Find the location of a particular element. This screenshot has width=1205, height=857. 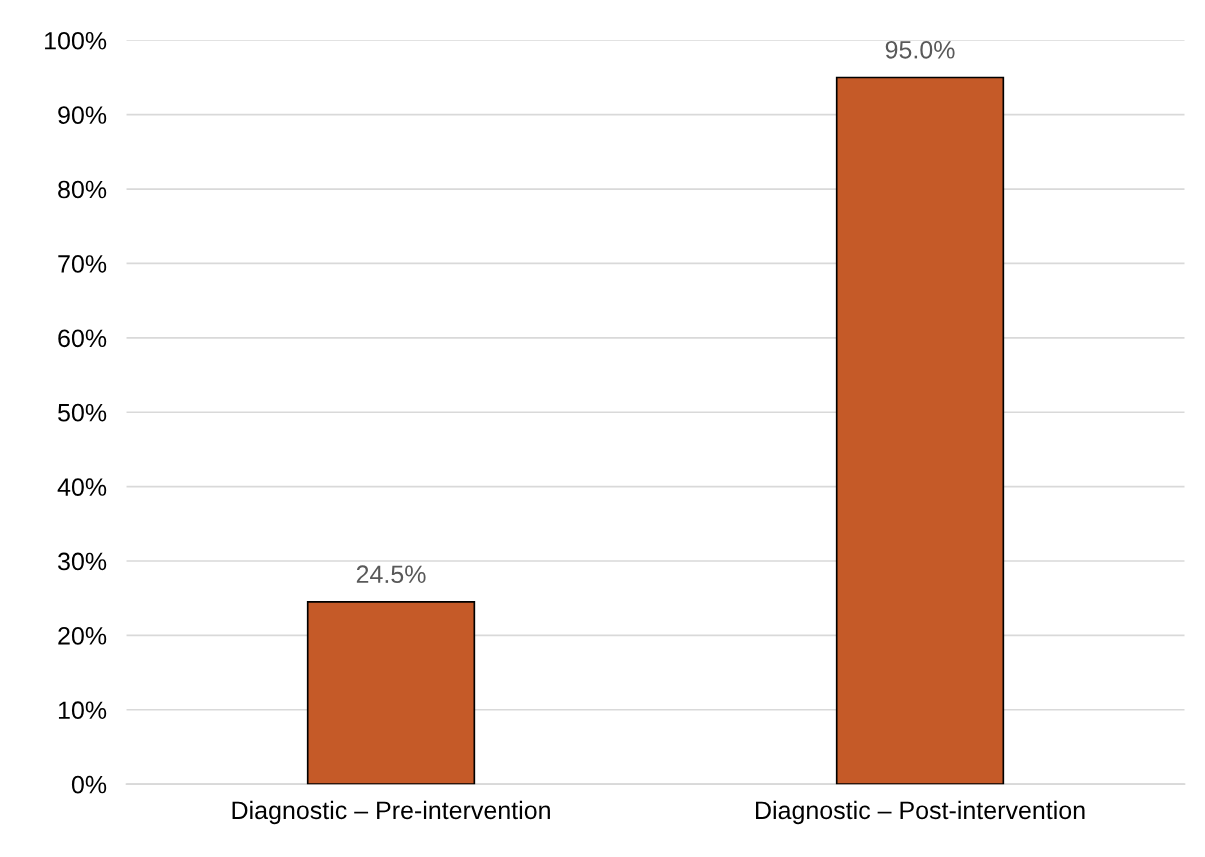

y-tick-label: 70% is located at coordinates (82, 264).